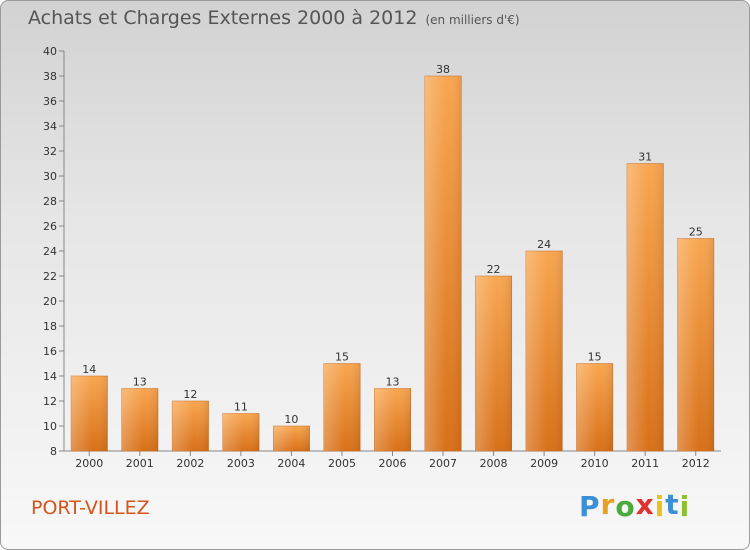 This screenshot has width=750, height=550. What do you see at coordinates (50, 326) in the screenshot?
I see `y-tick-label: 18` at bounding box center [50, 326].